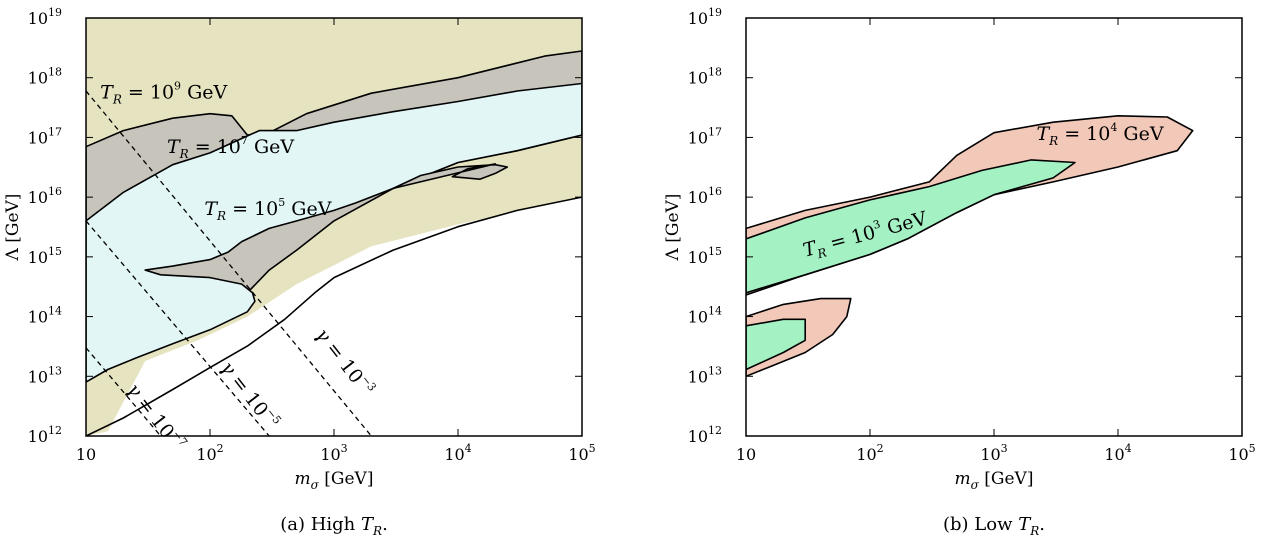  I want to click on y-tick-label-7: 1019, so click(705, 17).